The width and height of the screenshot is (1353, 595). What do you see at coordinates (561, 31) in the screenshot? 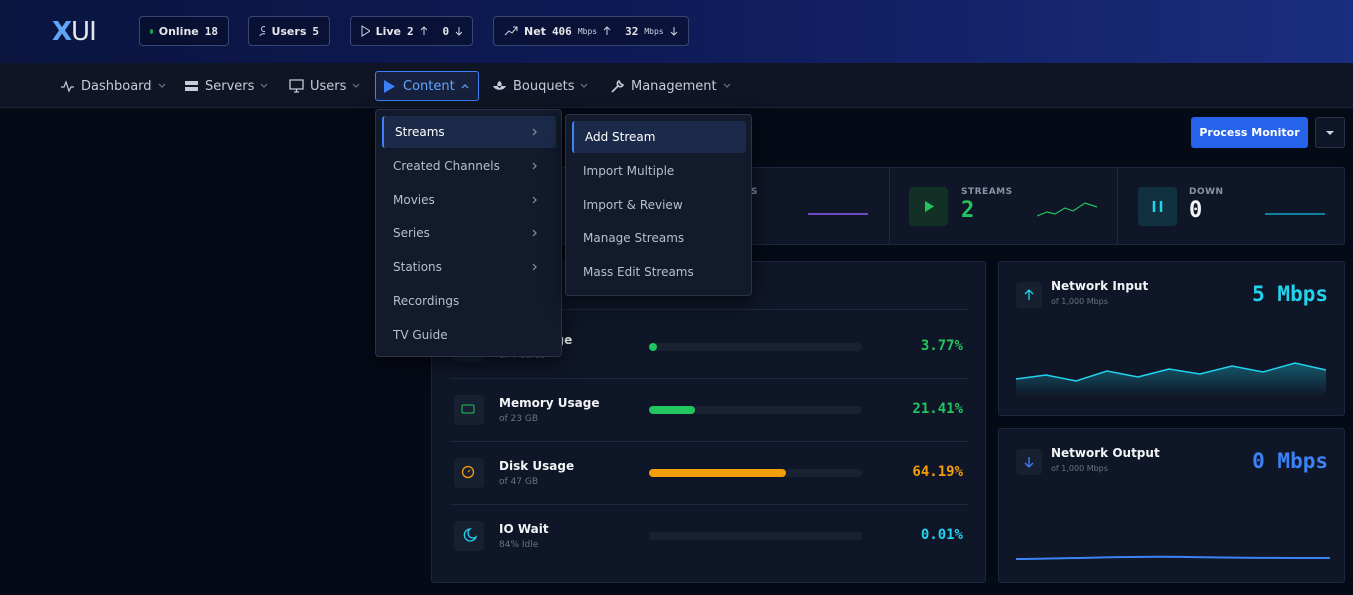
I see `value: 406` at bounding box center [561, 31].